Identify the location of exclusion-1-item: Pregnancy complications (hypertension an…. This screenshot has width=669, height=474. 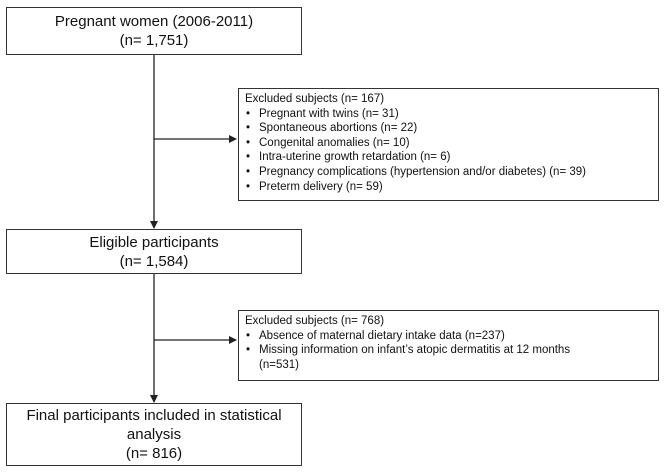
(448, 172).